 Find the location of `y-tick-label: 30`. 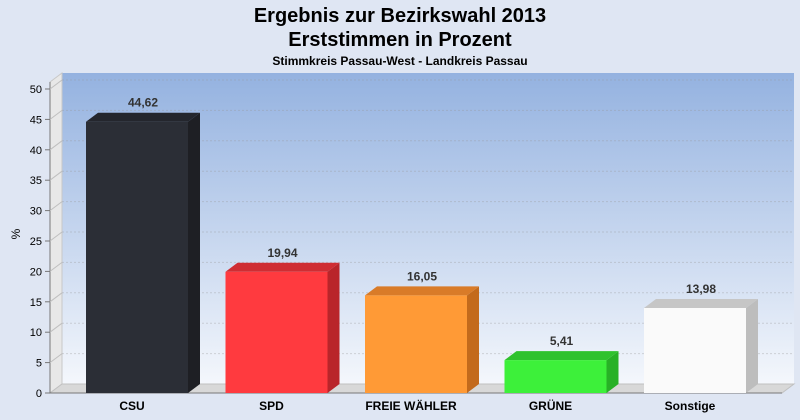

y-tick-label: 30 is located at coordinates (36, 212).